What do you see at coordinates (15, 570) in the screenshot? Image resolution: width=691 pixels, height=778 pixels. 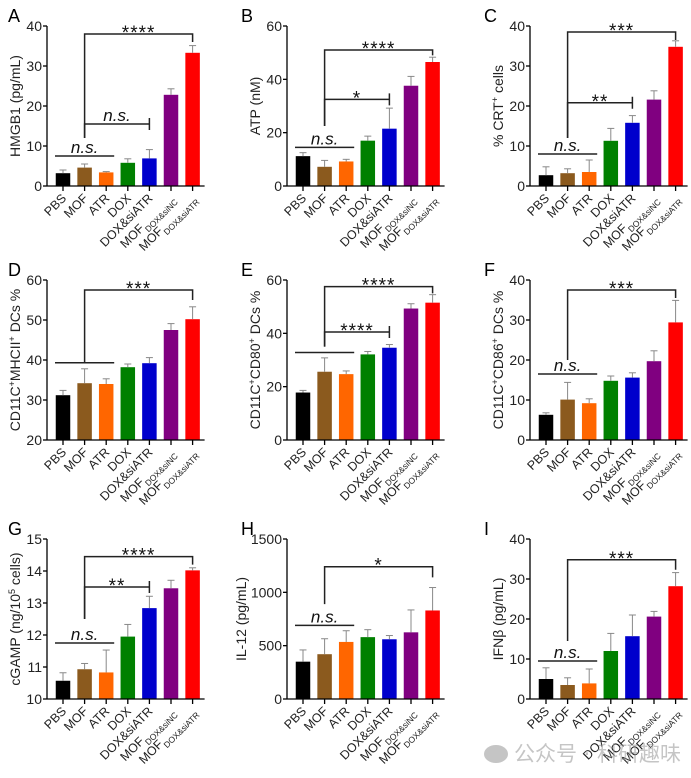 I see `label-part: cells)` at bounding box center [15, 570].